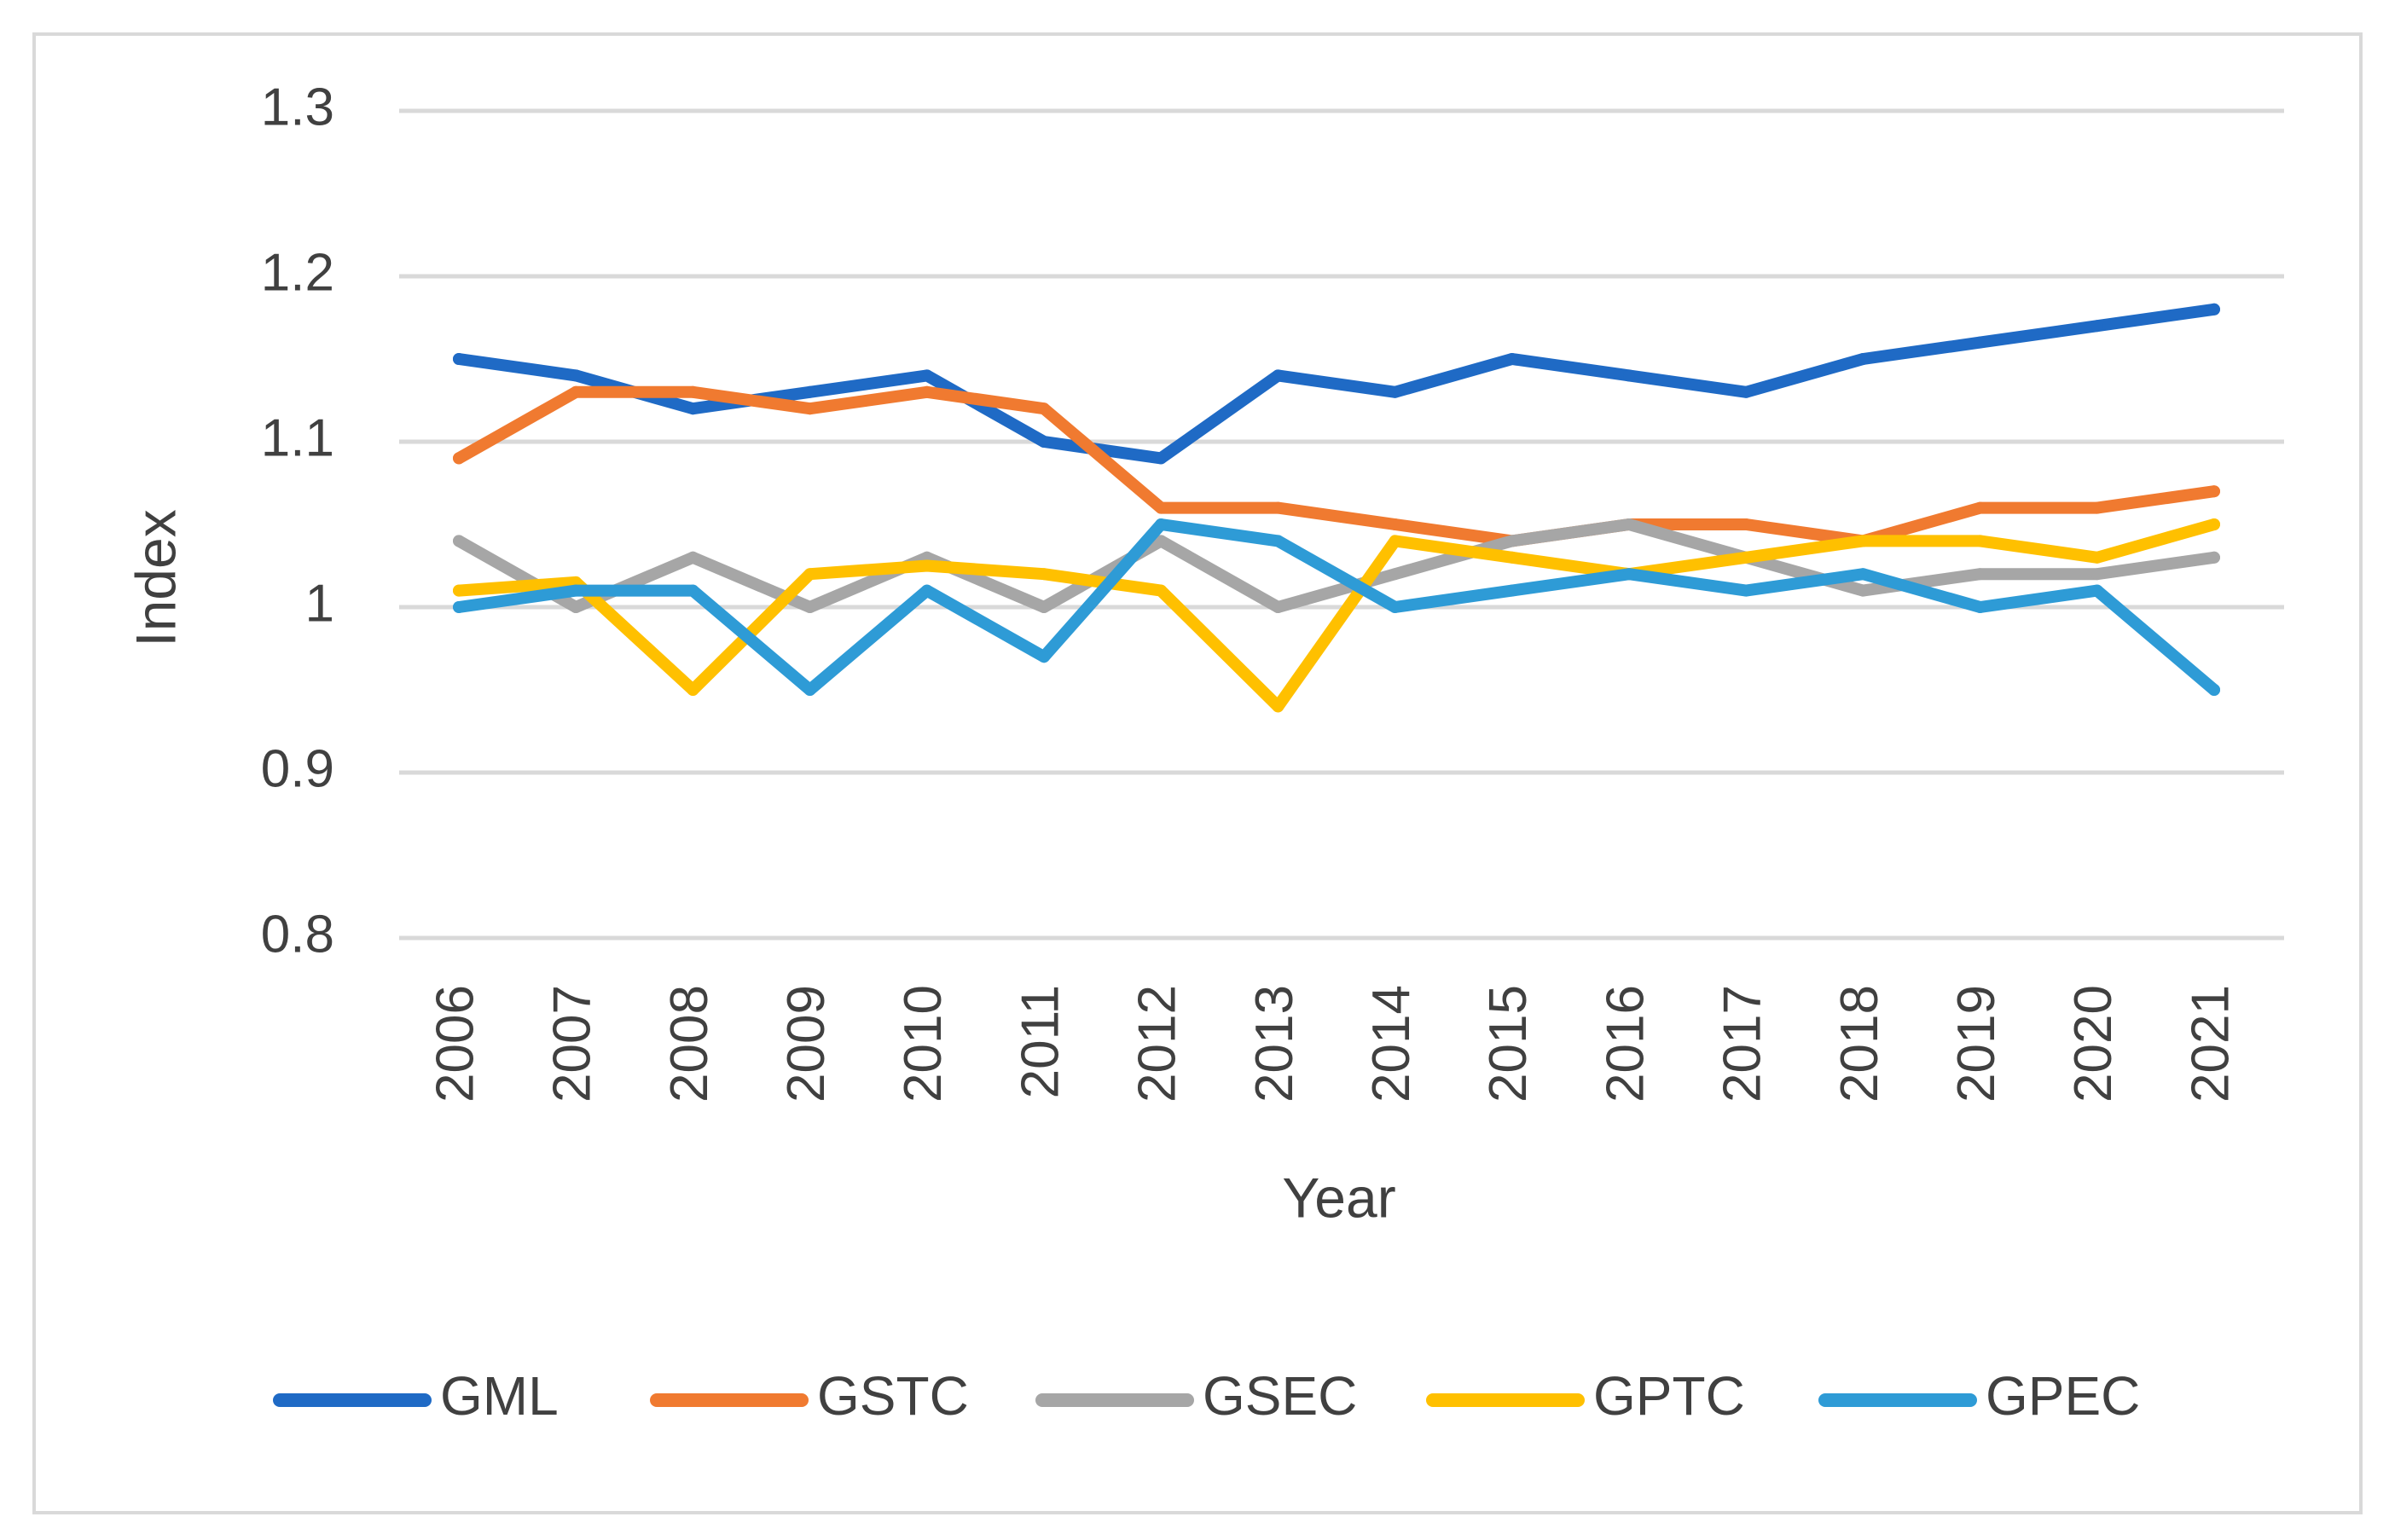 This screenshot has height=1540, width=2389. Describe the element at coordinates (1158, 1044) in the screenshot. I see `x-tick-label: 2012` at that location.